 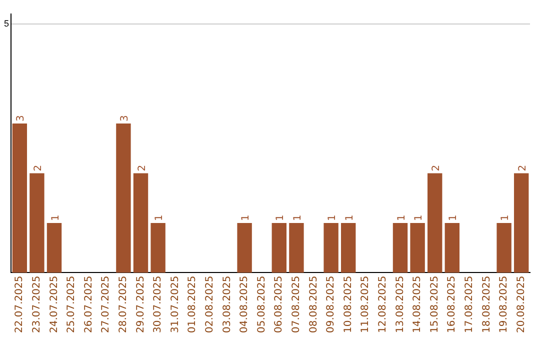 I want to click on x-tick-label: 08.08.2025, so click(x=314, y=305).